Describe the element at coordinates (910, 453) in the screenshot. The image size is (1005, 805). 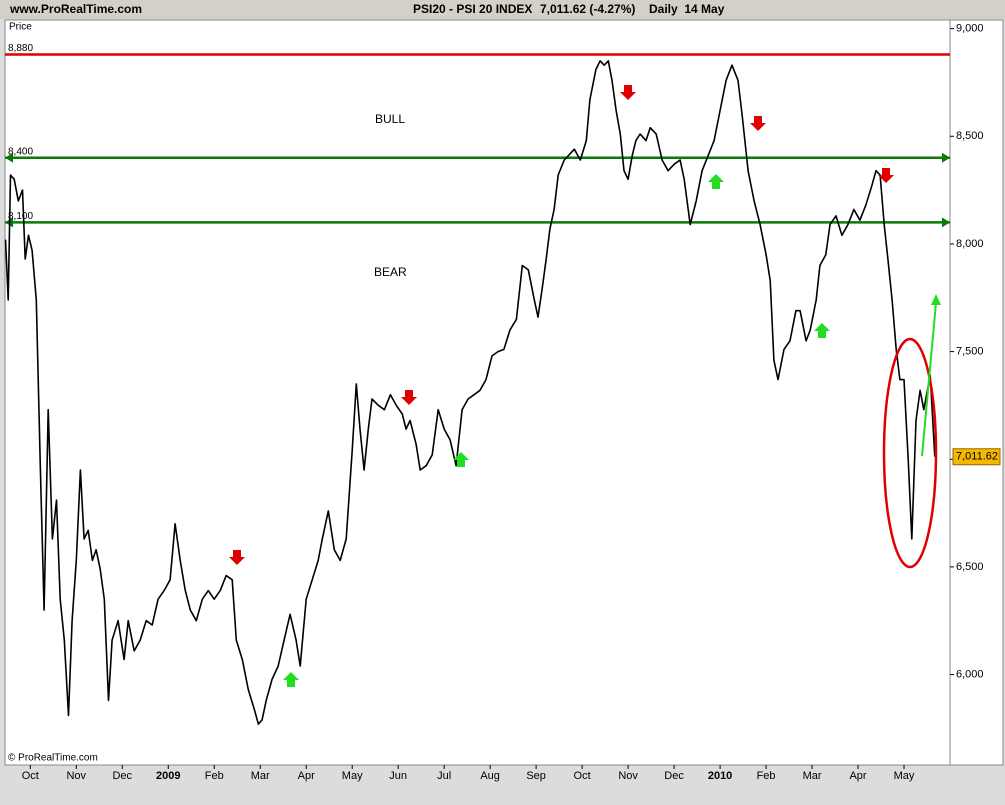
I see `highlight-ellipse` at that location.